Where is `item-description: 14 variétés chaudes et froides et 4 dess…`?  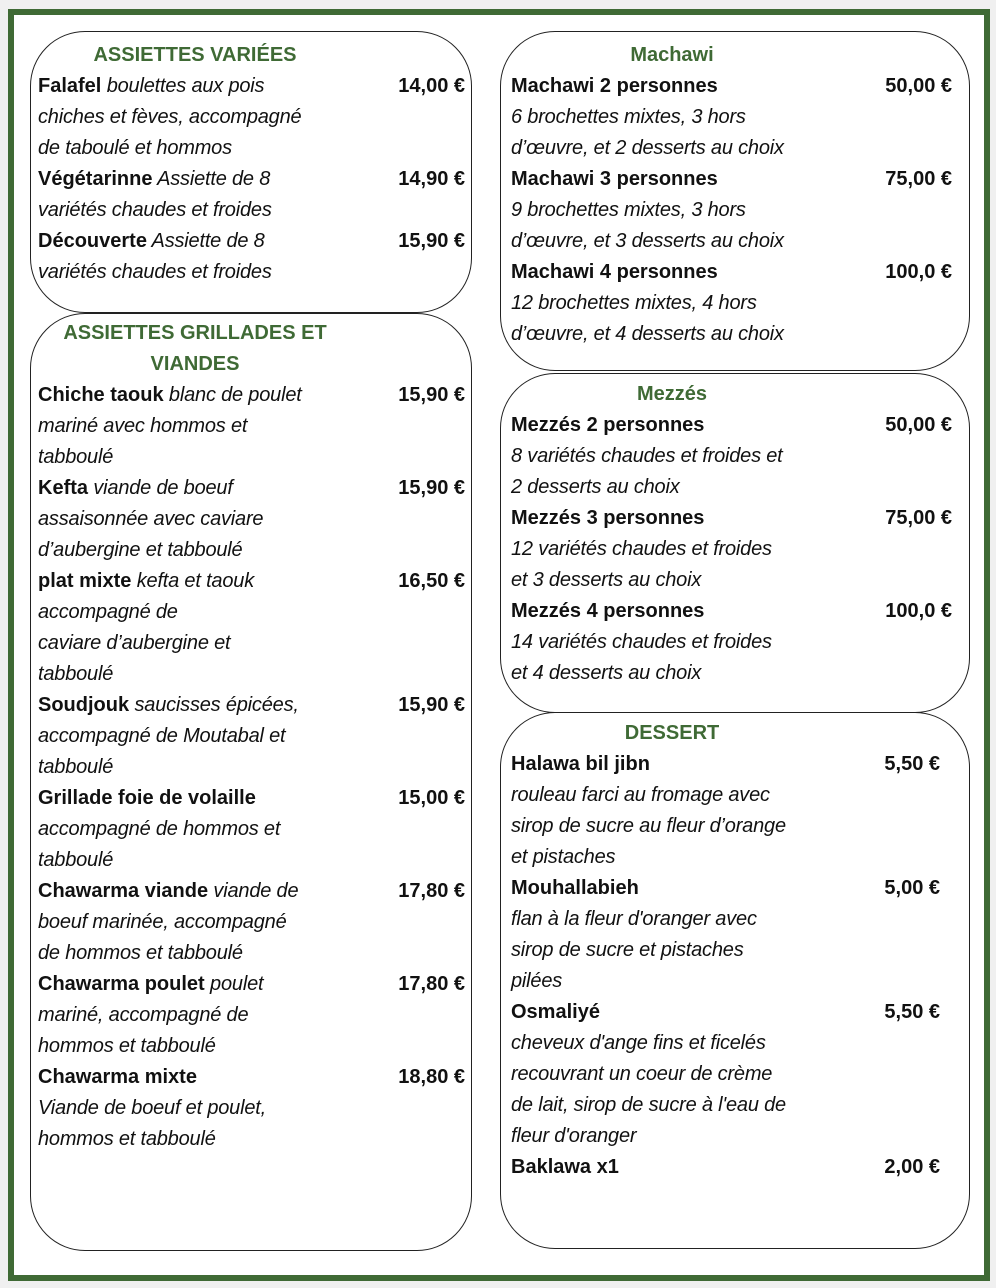 item-description: 14 variétés chaudes et froides et 4 dess… is located at coordinates (641, 657).